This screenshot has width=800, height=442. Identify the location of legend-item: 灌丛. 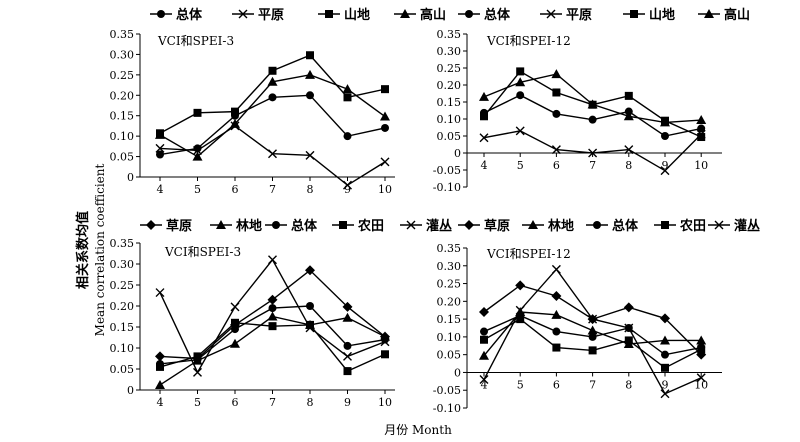
(734, 226).